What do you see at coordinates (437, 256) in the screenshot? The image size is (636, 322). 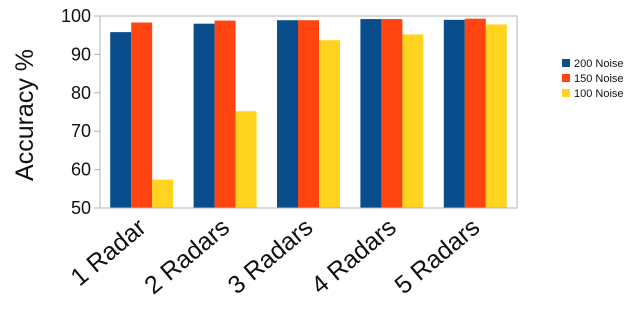 I see `x-category-label: 5 Radars` at bounding box center [437, 256].